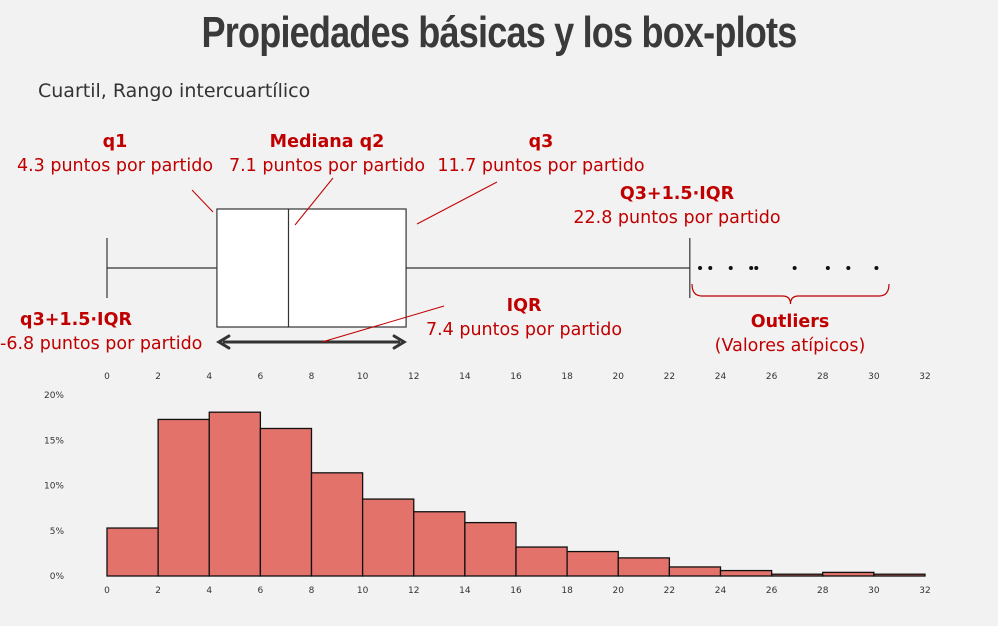 This screenshot has height=626, width=998. Describe the element at coordinates (115, 166) in the screenshot. I see `q1-value: 4.3 puntos por partido` at that location.